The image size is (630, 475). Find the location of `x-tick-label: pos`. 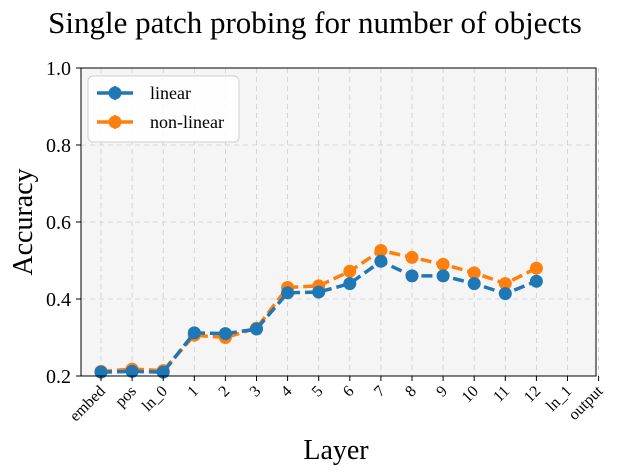

x-tick-label: pos is located at coordinates (126, 397).